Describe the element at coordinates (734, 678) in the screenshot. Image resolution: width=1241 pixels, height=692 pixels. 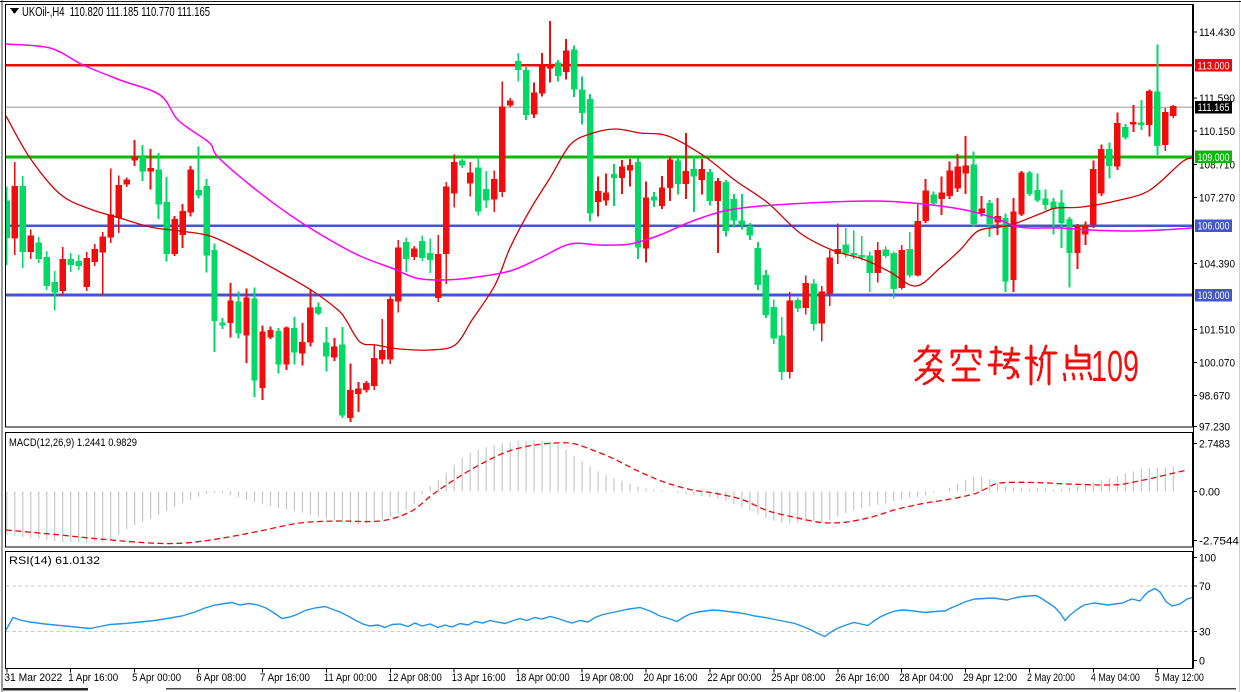
I see `svg-text: 22 Apr 00:00` at that location.